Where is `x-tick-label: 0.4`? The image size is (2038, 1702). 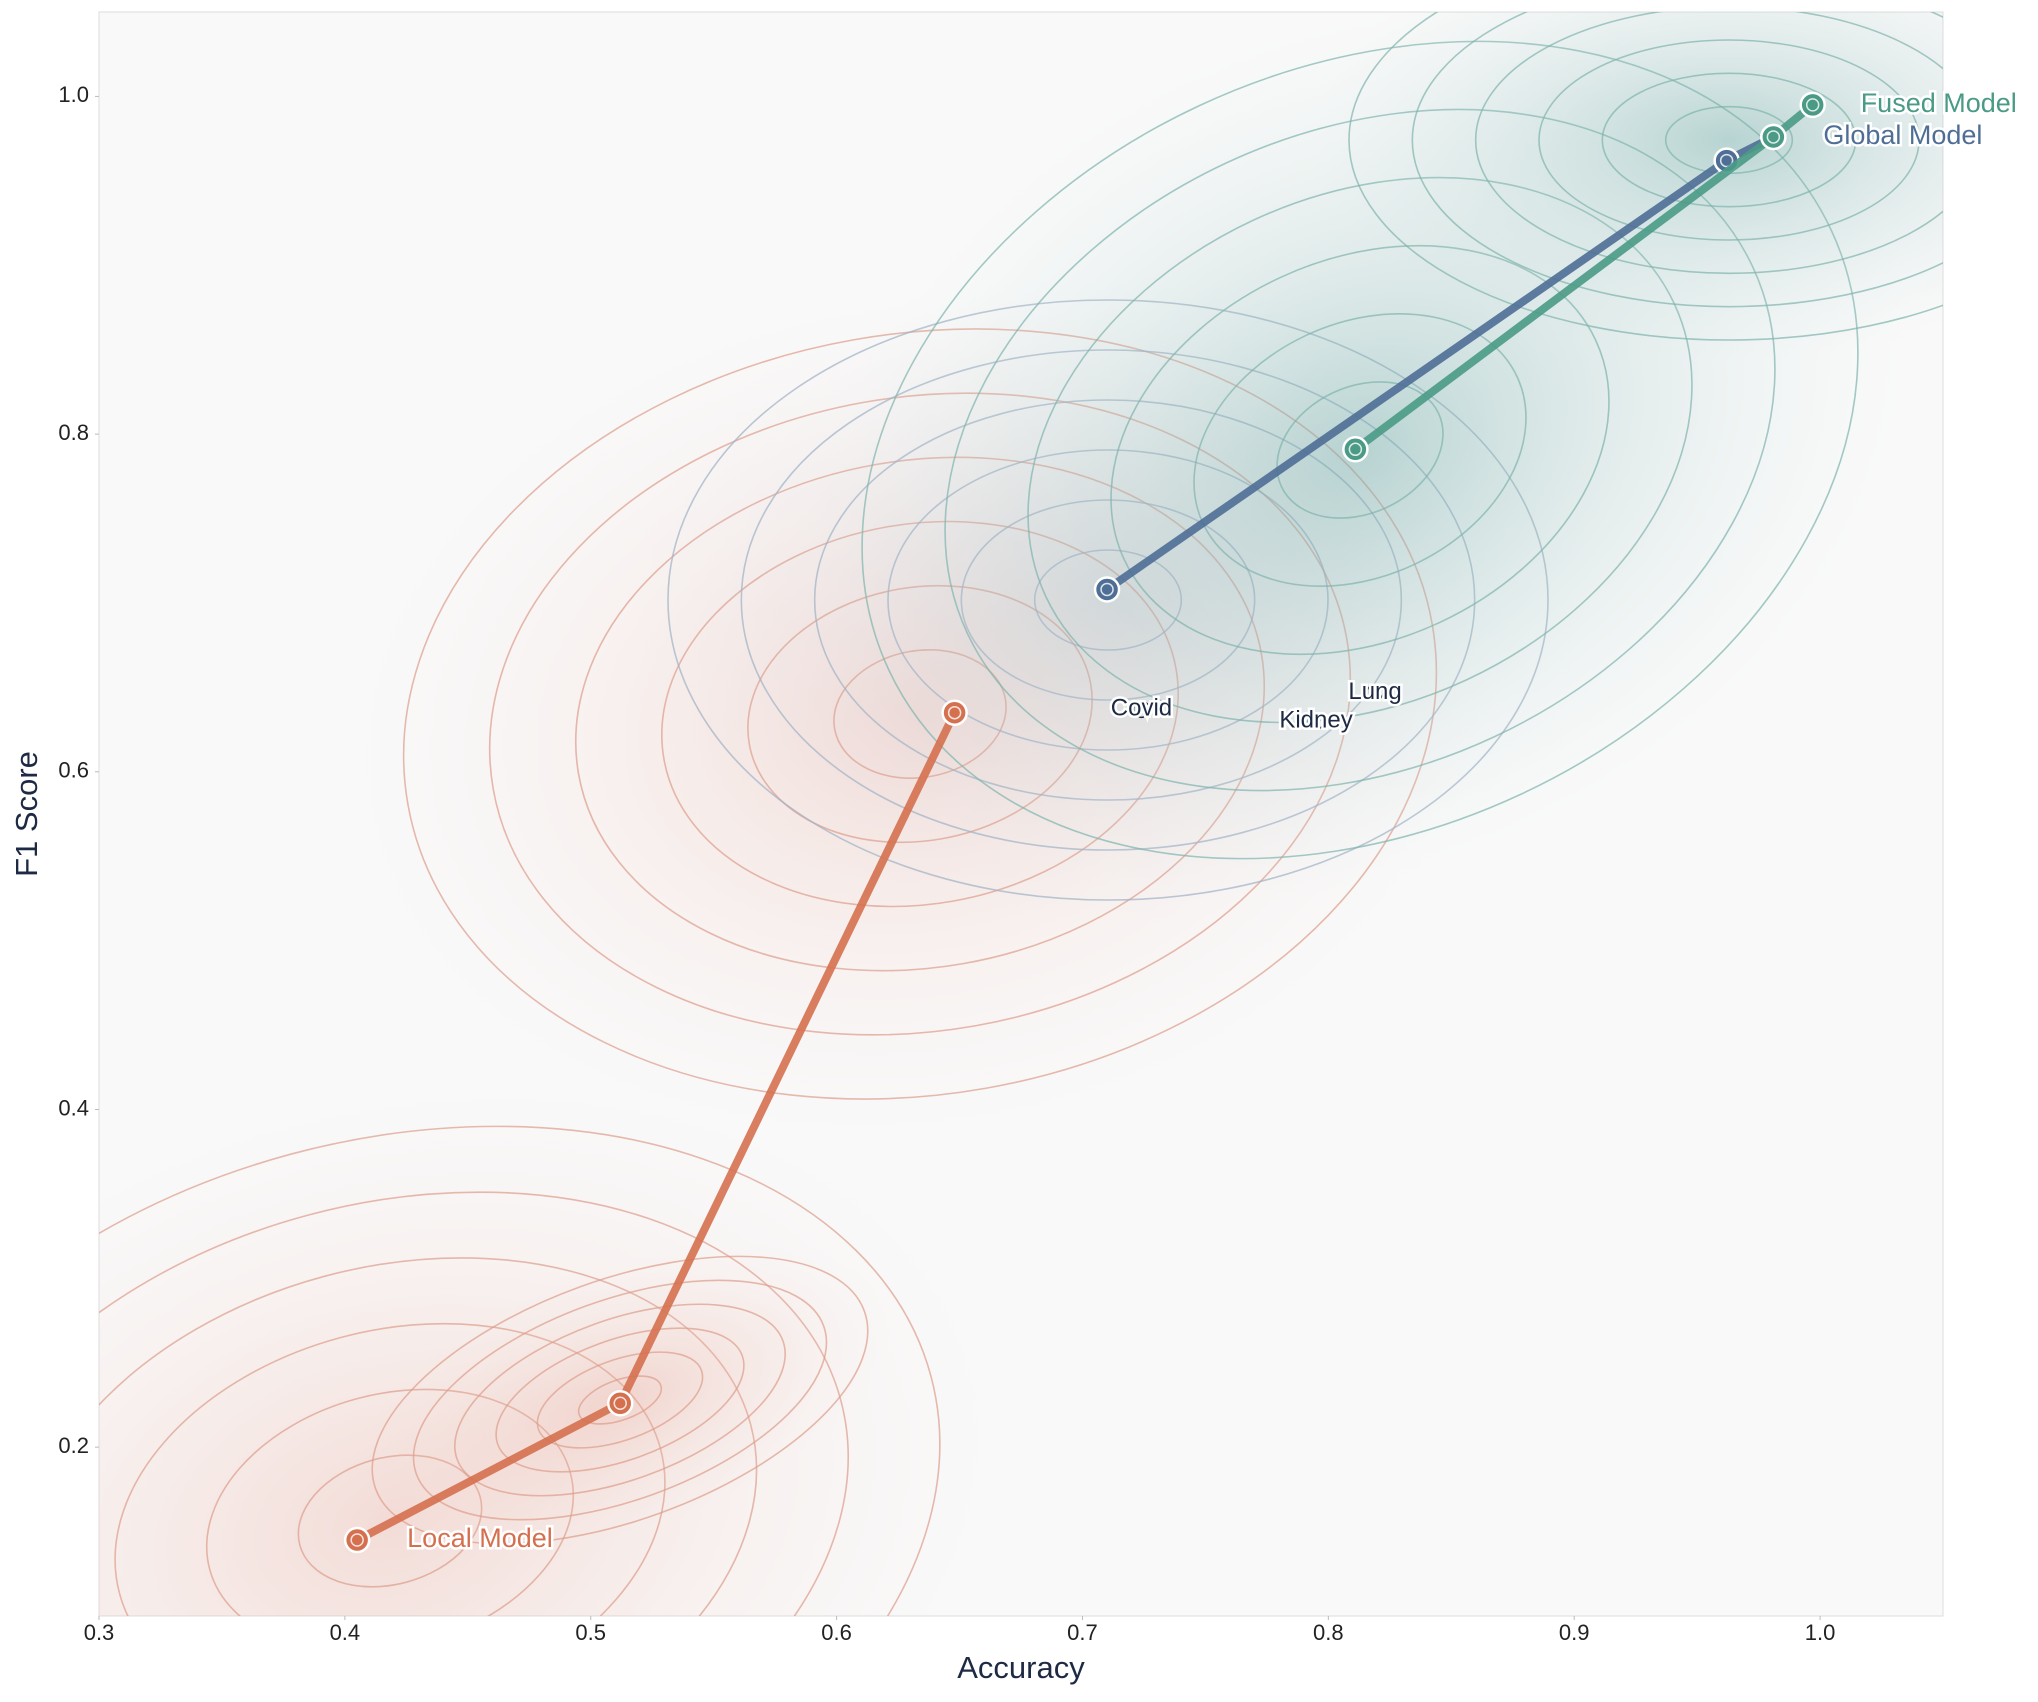
x-tick-label: 0.4 is located at coordinates (345, 1632).